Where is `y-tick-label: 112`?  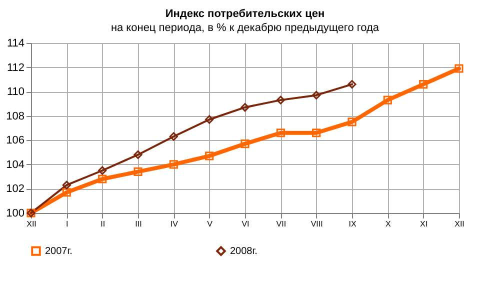 y-tick-label: 112 is located at coordinates (15, 68).